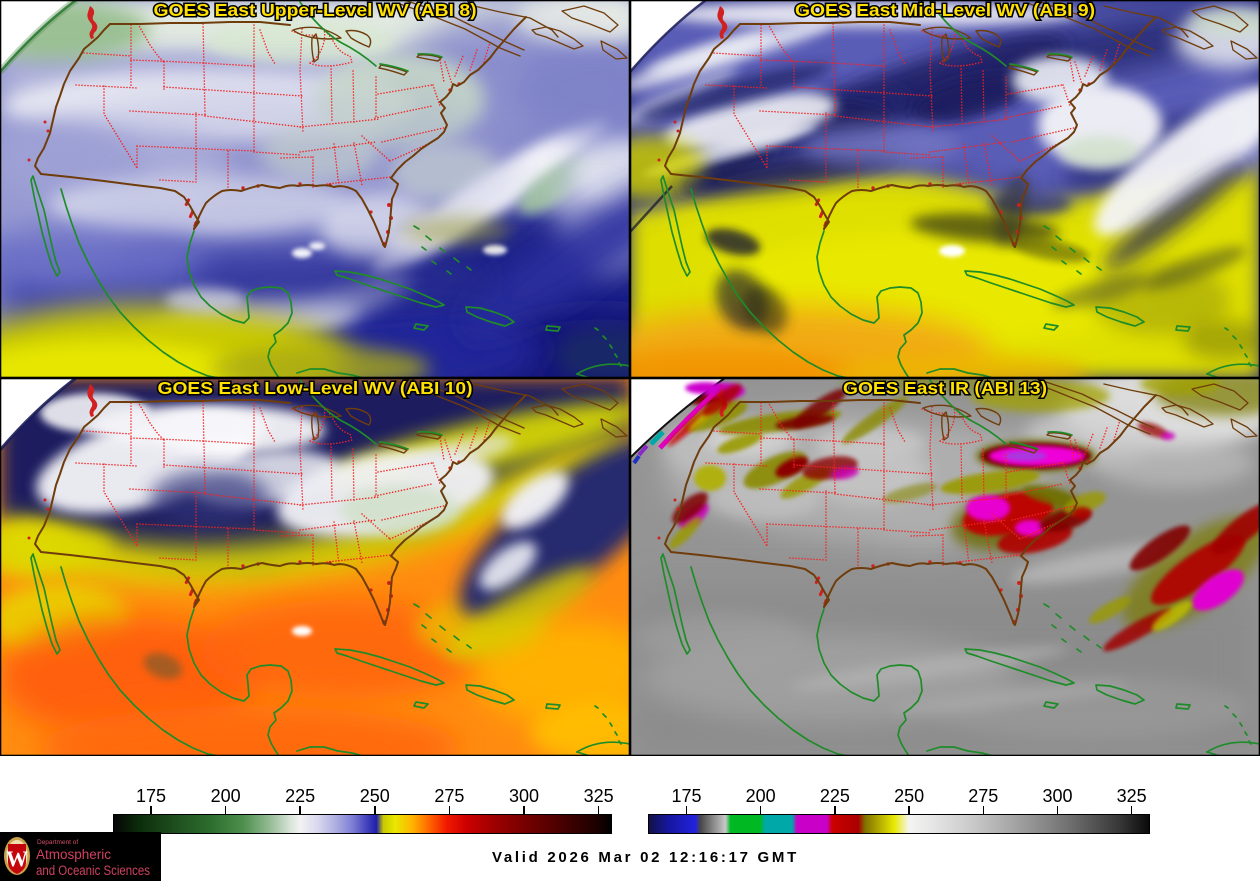 This screenshot has width=1260, height=881. Describe the element at coordinates (93, 870) in the screenshot. I see `svg-text: and Oceanic Sciences` at that location.